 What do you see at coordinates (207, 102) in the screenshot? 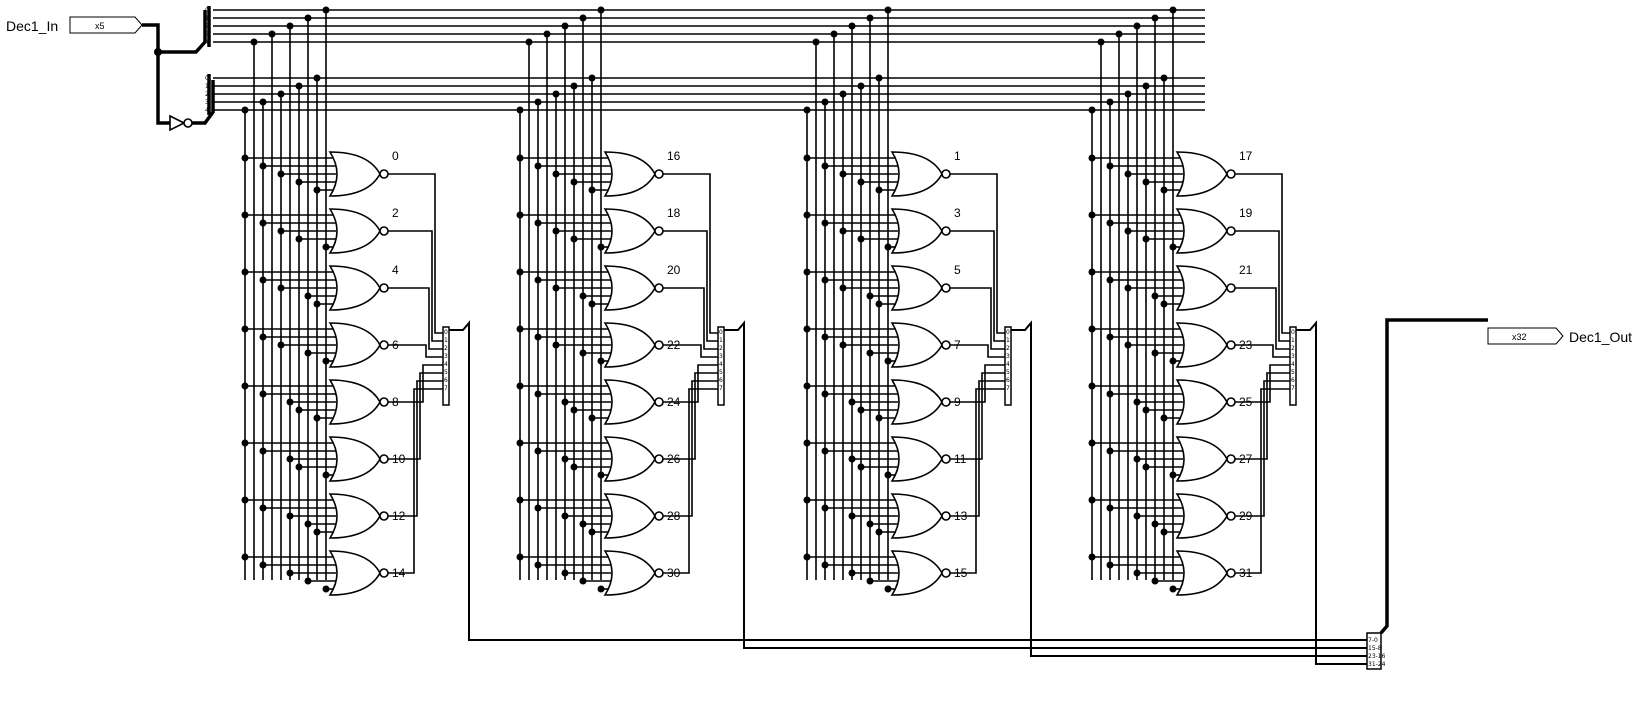
I see `inverted-bus-bit-label: 3` at bounding box center [207, 102].